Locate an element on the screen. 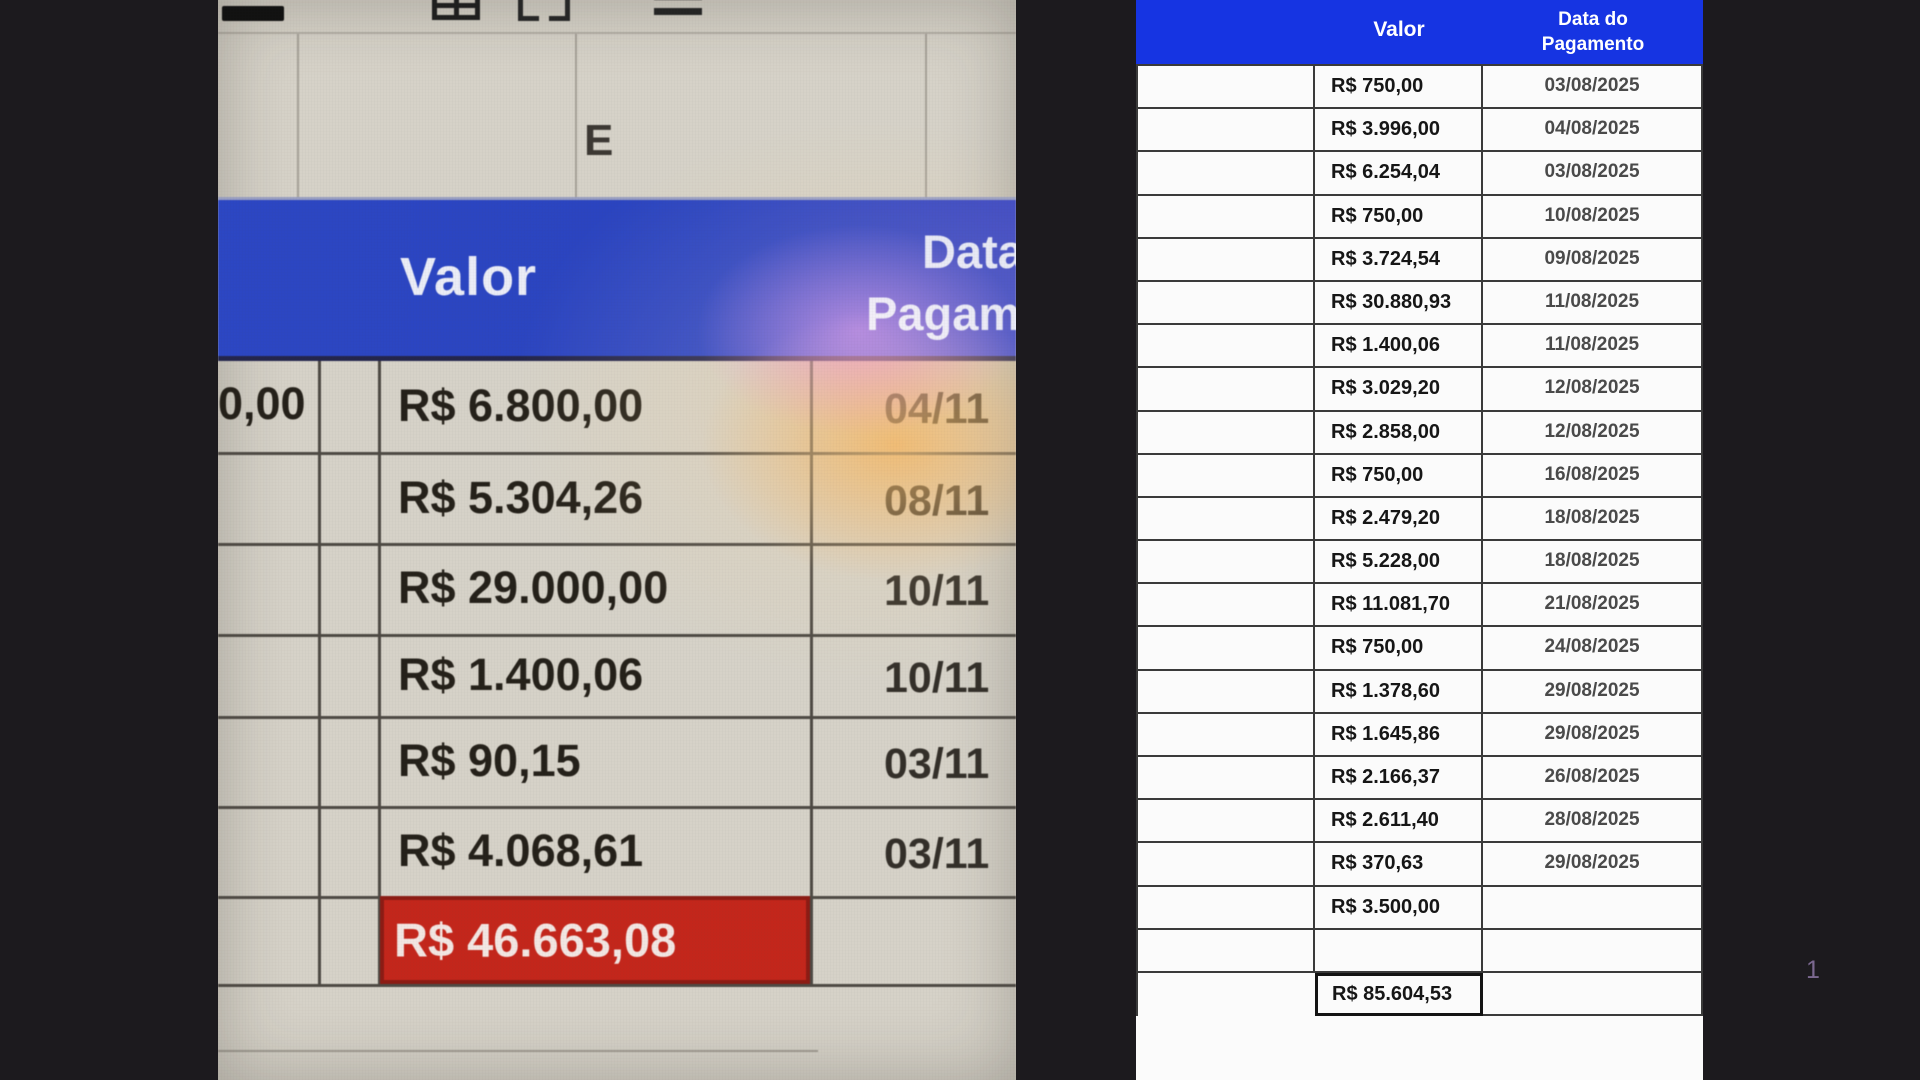  sheet-valor-cell: R$ 6.254,04 is located at coordinates (1399, 174).